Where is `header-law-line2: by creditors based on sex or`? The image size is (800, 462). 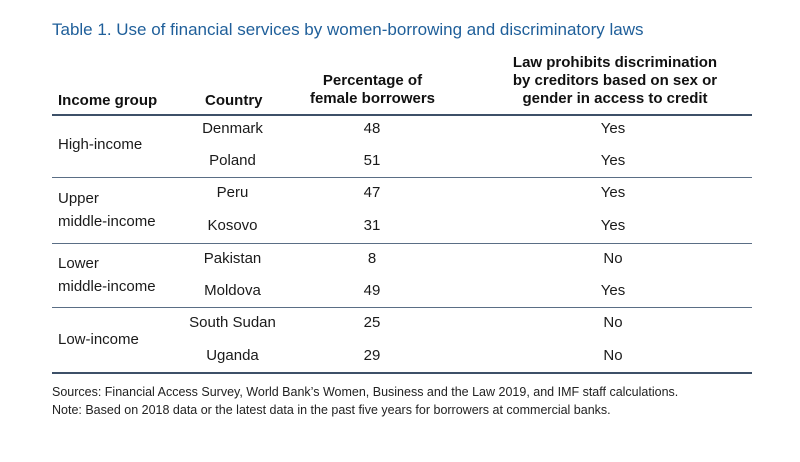
header-law-line2: by creditors based on sex or is located at coordinates (615, 80).